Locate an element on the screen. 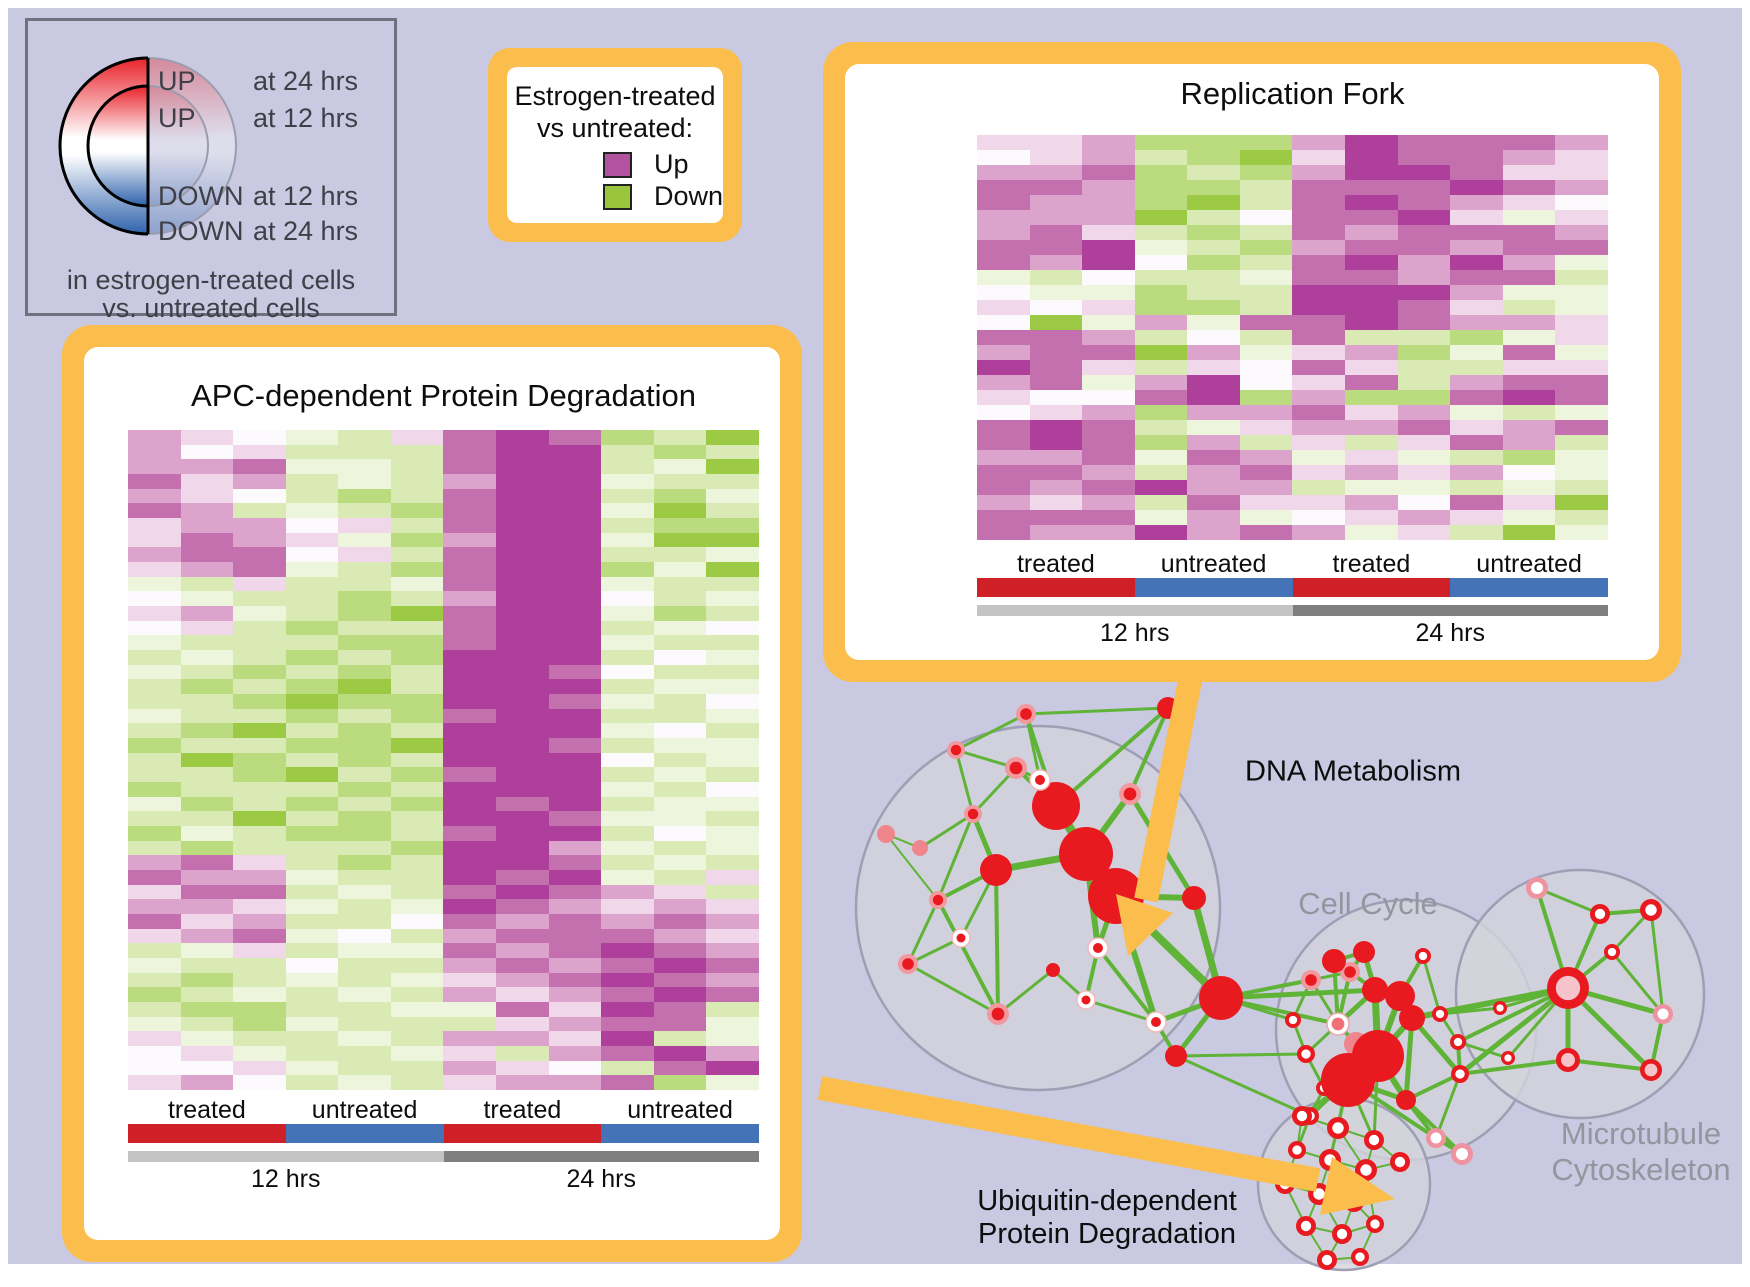  apc-12hrs-bar is located at coordinates (286, 1156).